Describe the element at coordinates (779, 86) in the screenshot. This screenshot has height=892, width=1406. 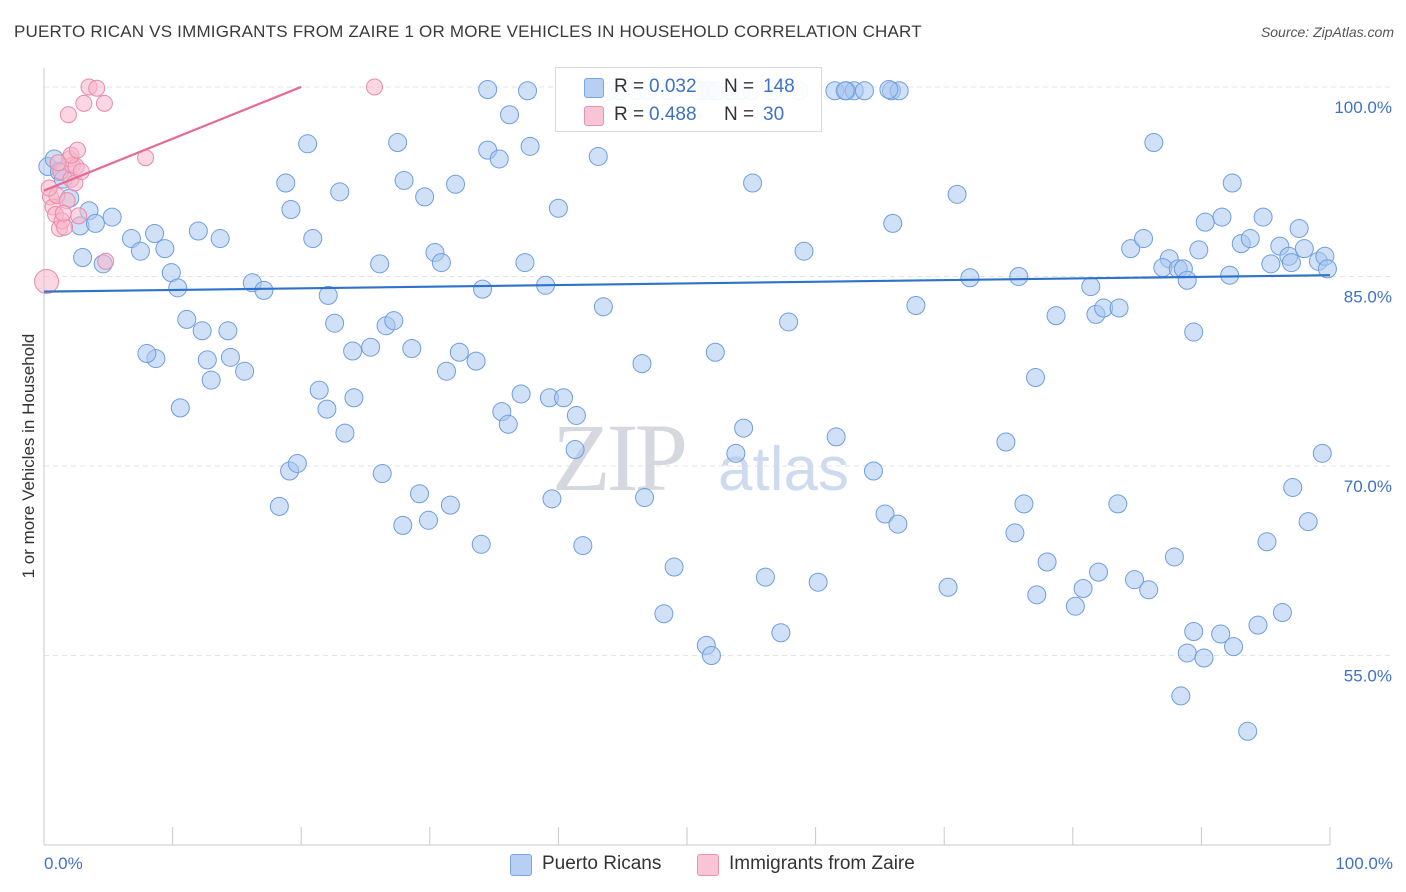
I see `legend-n-value: 148` at that location.